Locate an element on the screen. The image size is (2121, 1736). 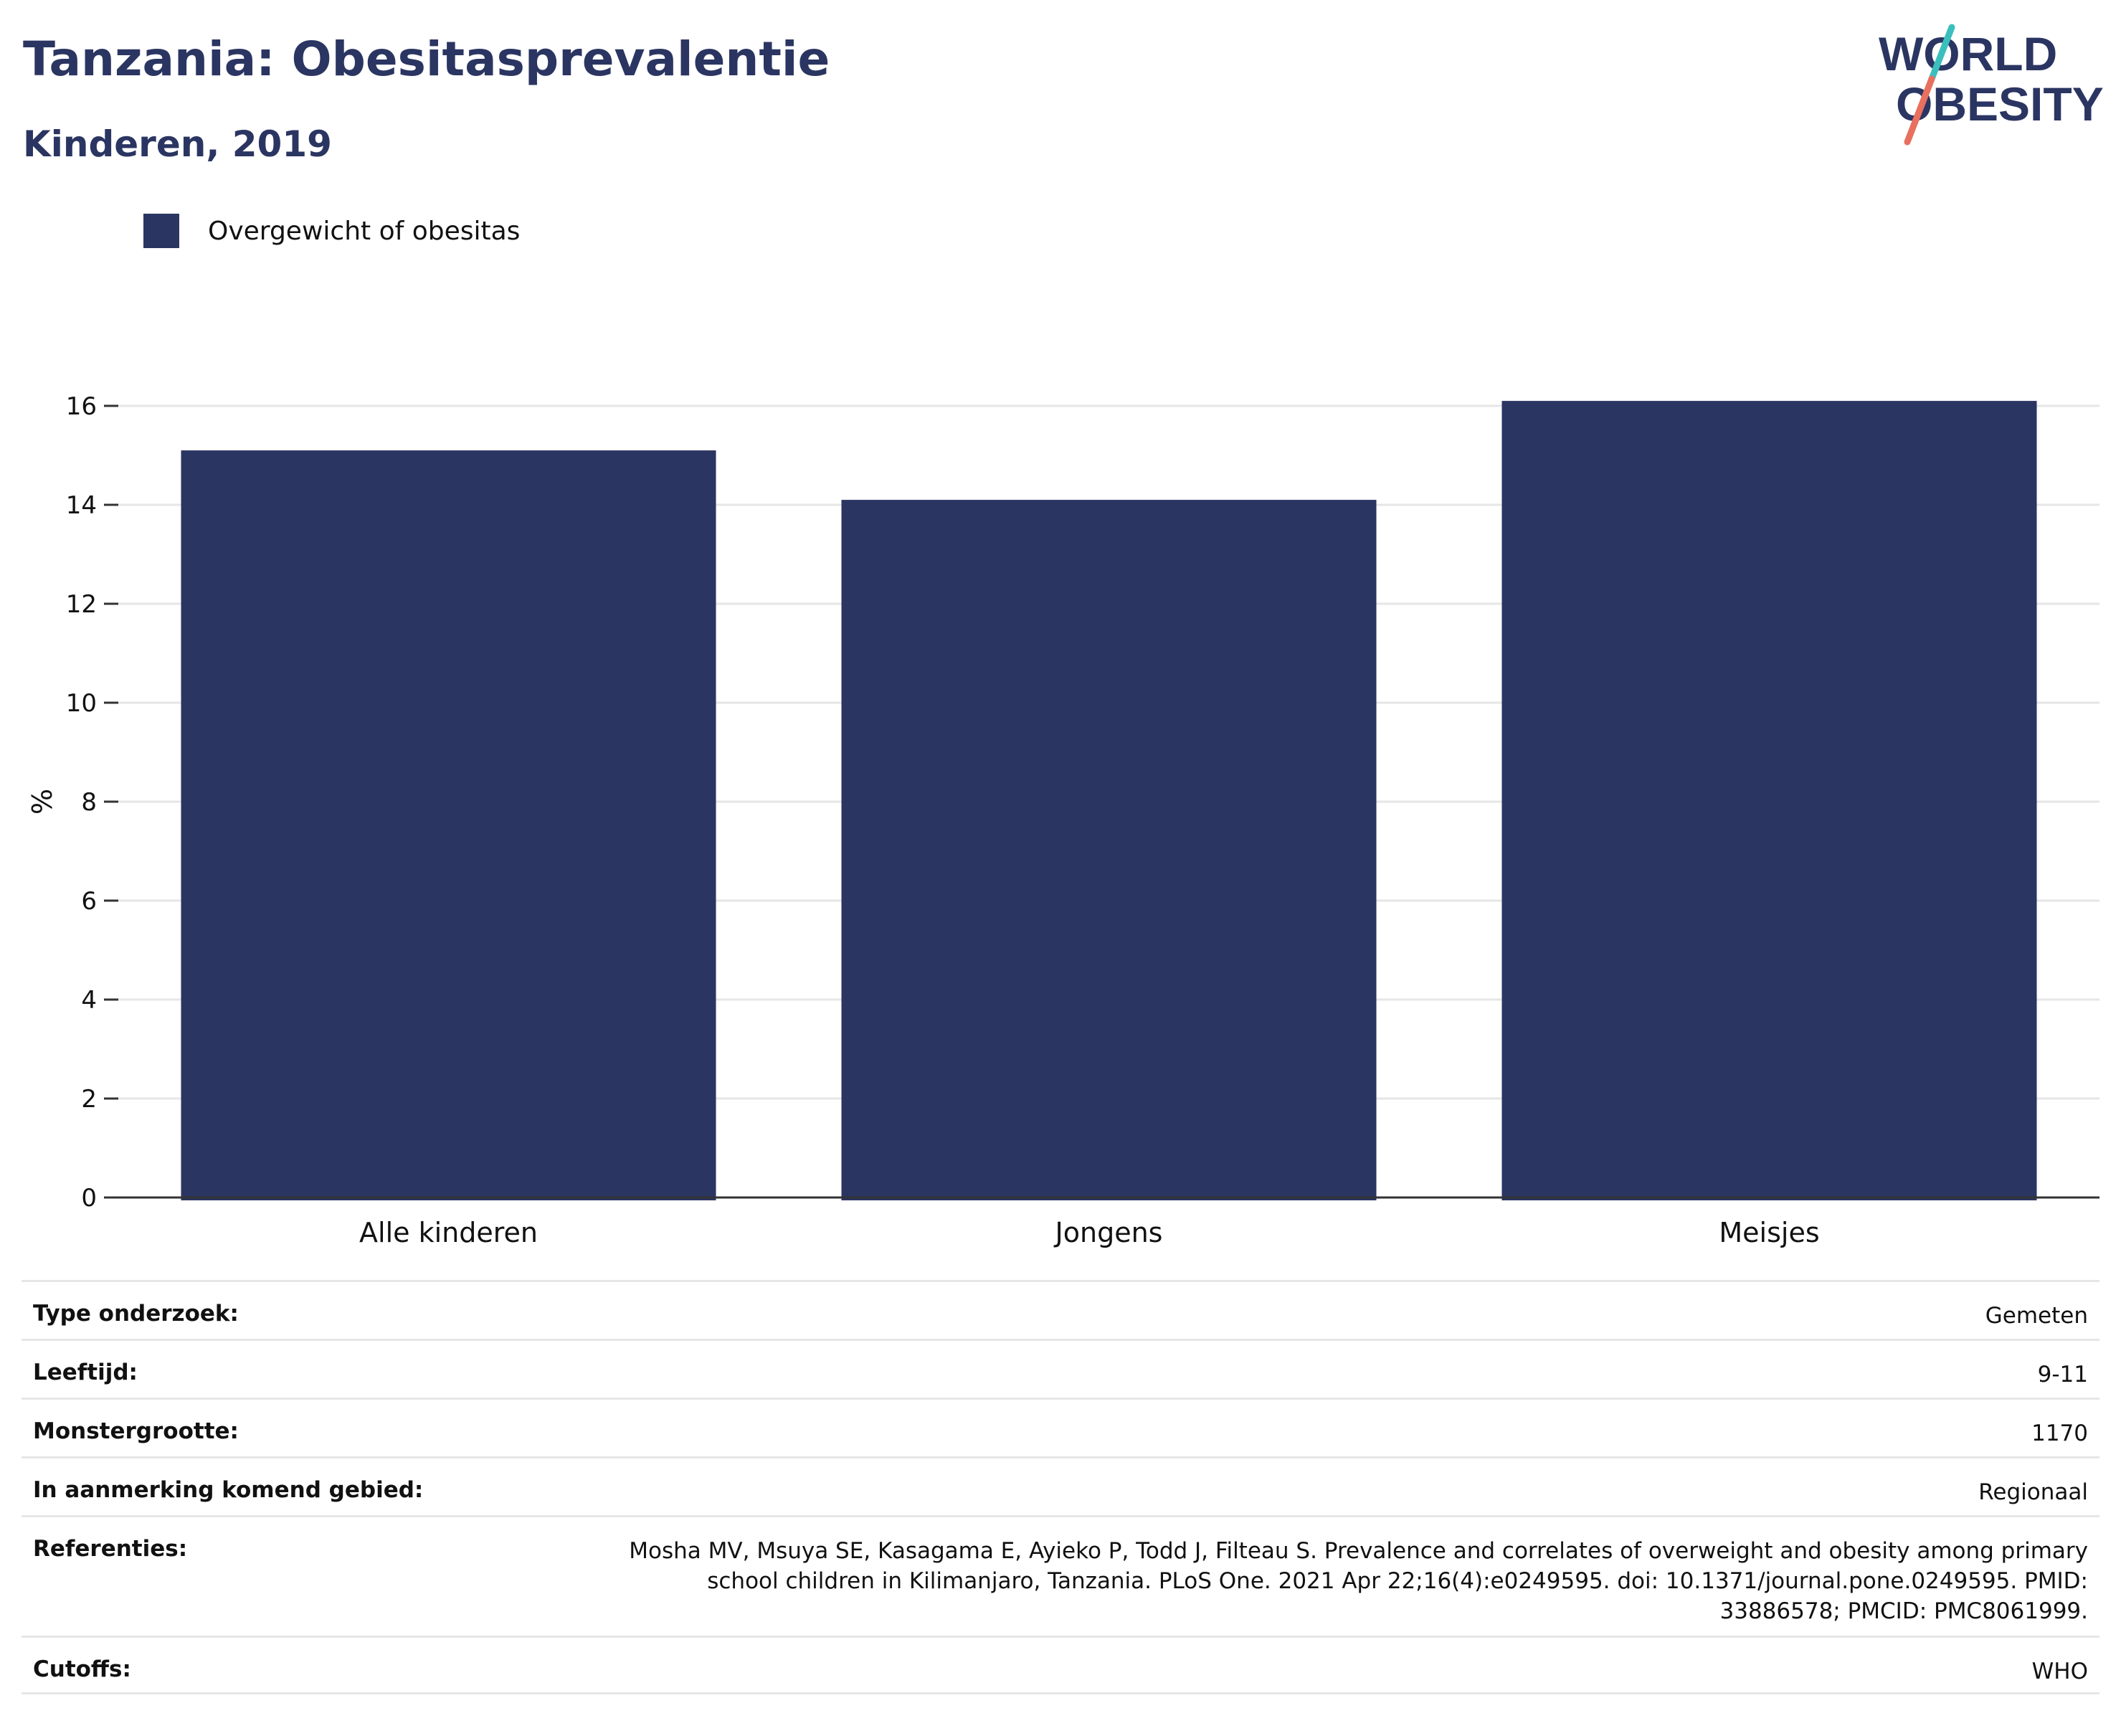
x-tick-label: Alle kinderen is located at coordinates (448, 1232).